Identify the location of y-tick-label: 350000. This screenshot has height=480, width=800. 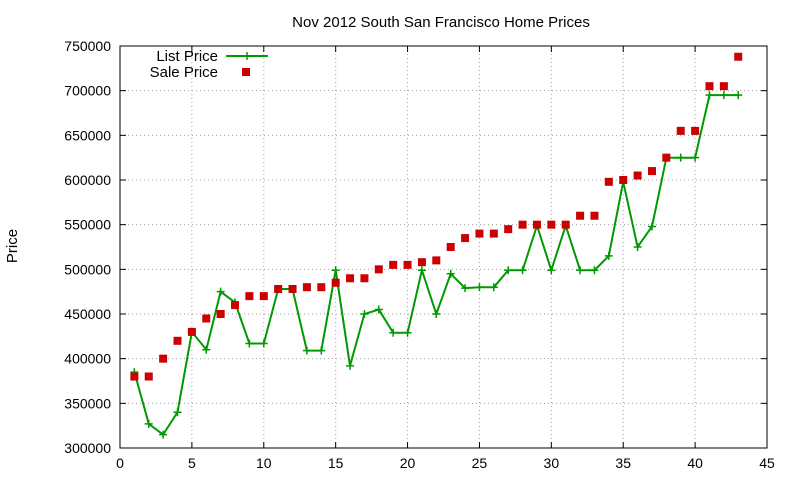
(87, 403).